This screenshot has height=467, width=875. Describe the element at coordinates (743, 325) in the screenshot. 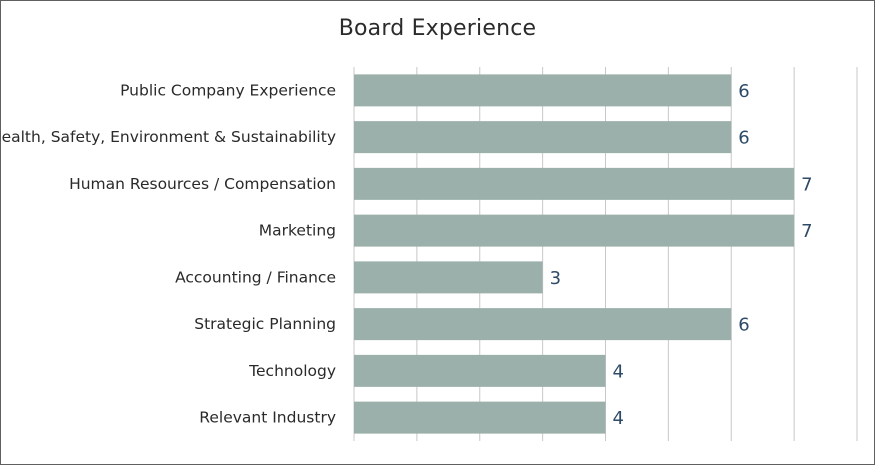

I see `value-label-6: 6` at that location.